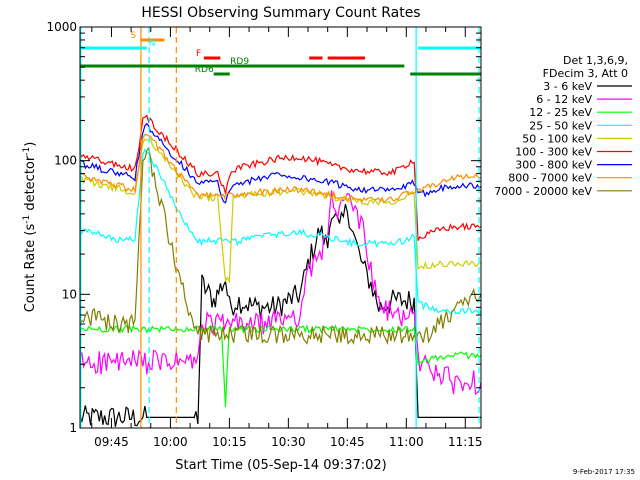 This screenshot has height=480, width=640. I want to click on x-tick-label-5: 11:00, so click(406, 442).